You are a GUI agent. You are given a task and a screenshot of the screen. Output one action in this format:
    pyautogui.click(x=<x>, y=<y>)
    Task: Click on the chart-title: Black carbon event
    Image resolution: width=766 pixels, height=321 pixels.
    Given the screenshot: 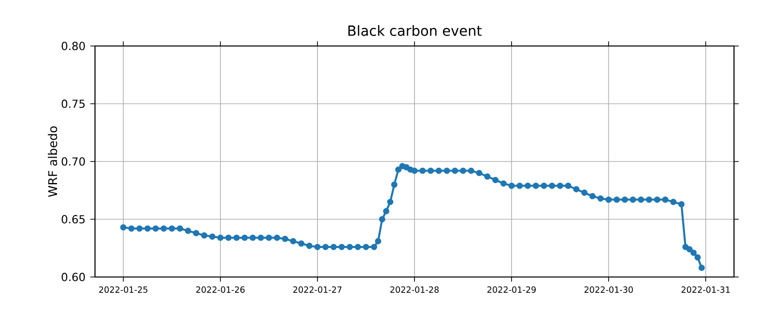 What is the action you would take?
    pyautogui.click(x=415, y=30)
    